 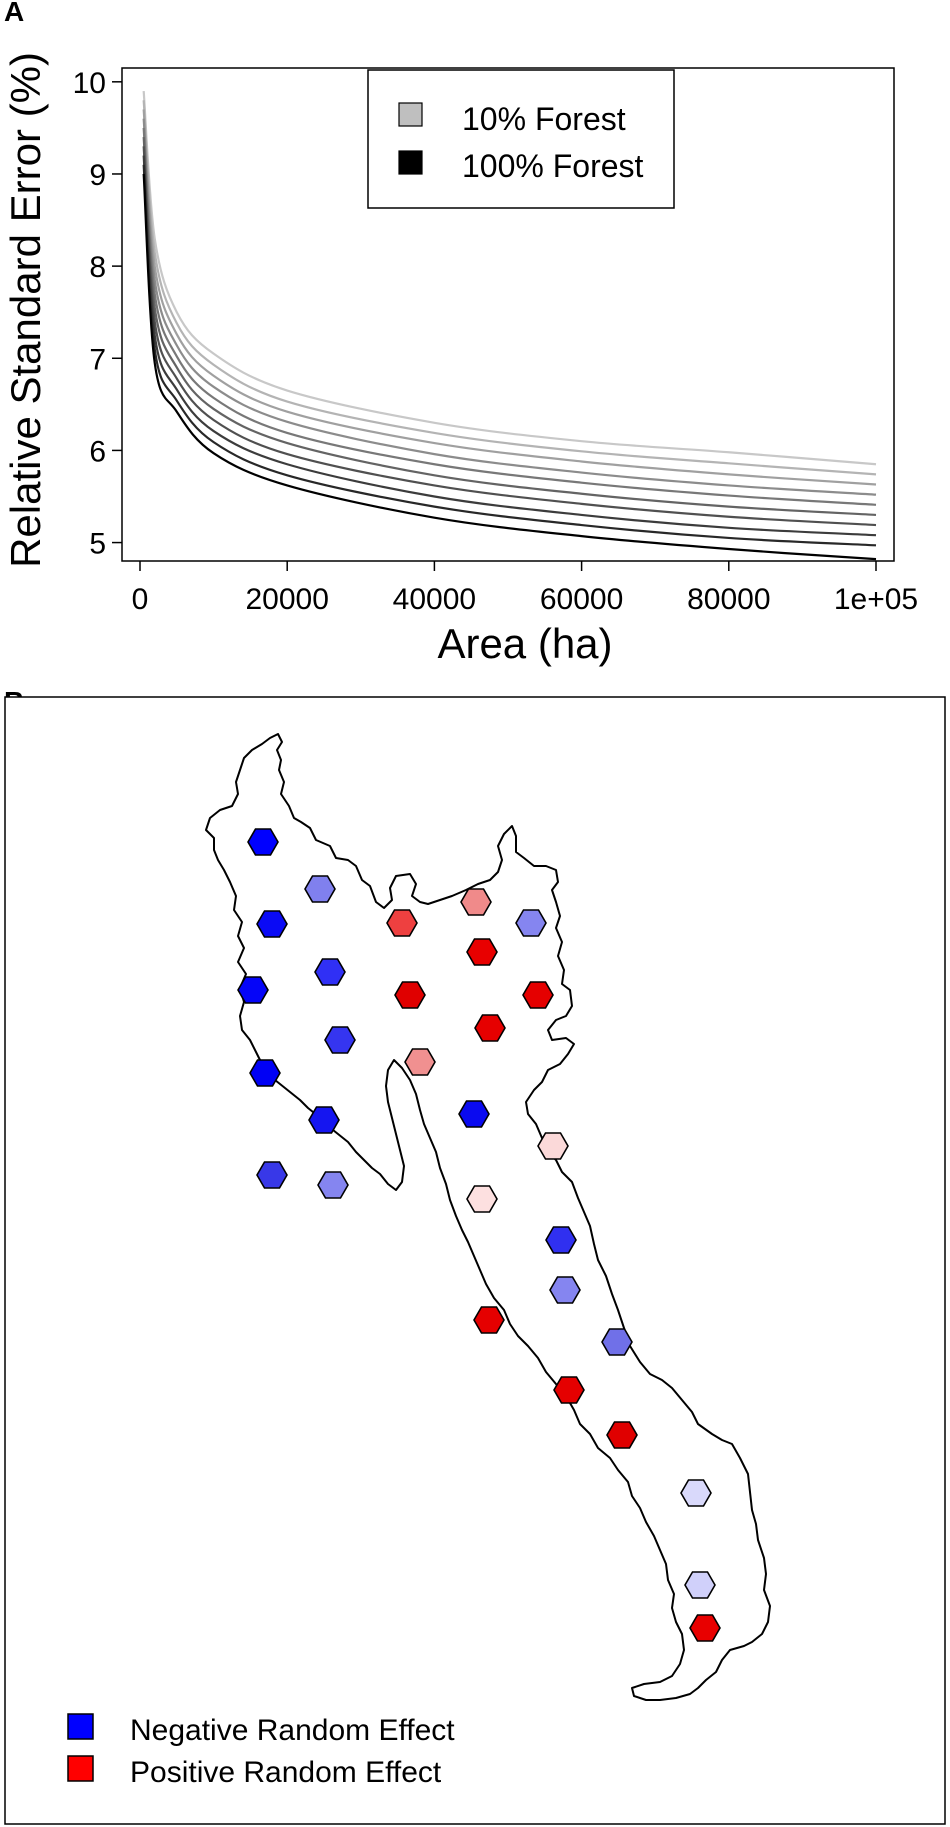 I want to click on legend-a-label-dark: 100% Forest, so click(x=553, y=166).